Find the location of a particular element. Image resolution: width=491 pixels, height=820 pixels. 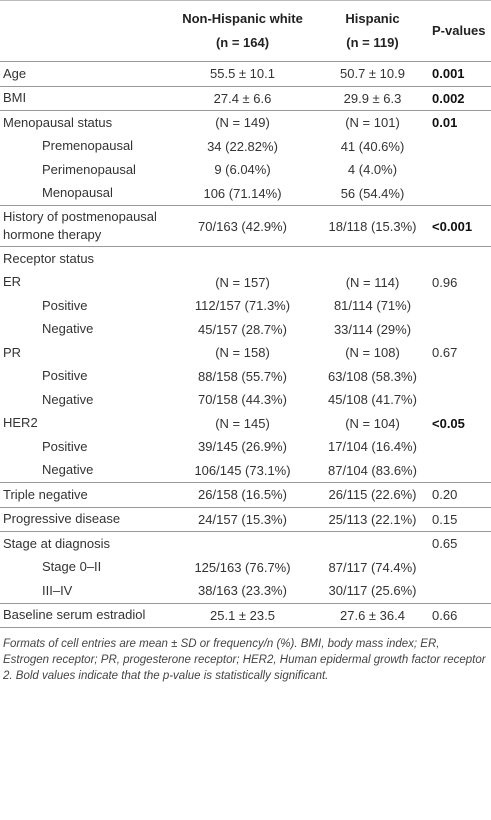

table-row: Stage 0–II 125/163 (76.7%) 87/117 (74.4%) is located at coordinates (245, 568).